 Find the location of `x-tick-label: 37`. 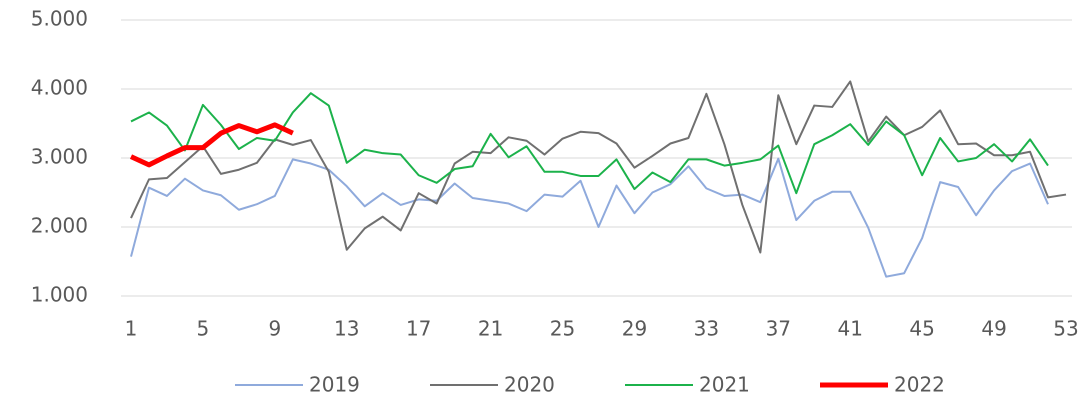

x-tick-label: 37 is located at coordinates (778, 329).